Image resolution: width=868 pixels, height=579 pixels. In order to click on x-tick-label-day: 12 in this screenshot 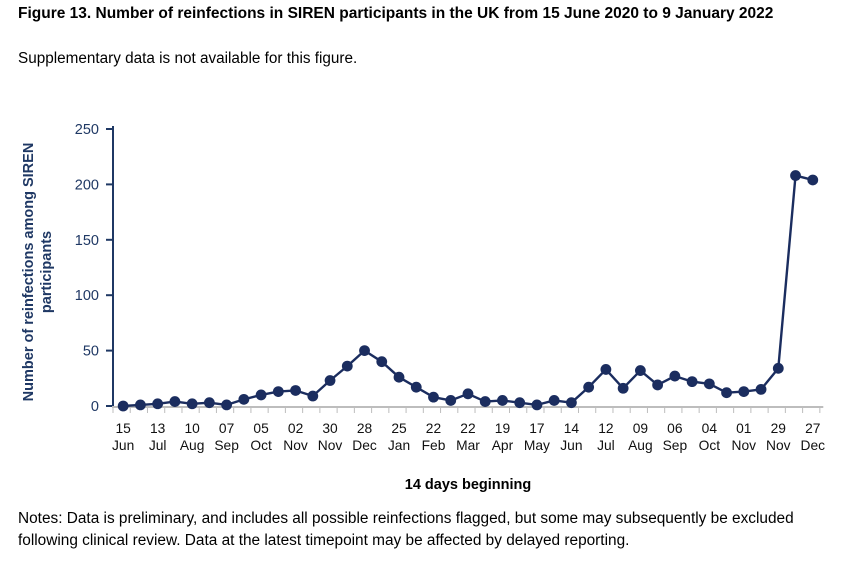, I will do `click(605, 428)`.